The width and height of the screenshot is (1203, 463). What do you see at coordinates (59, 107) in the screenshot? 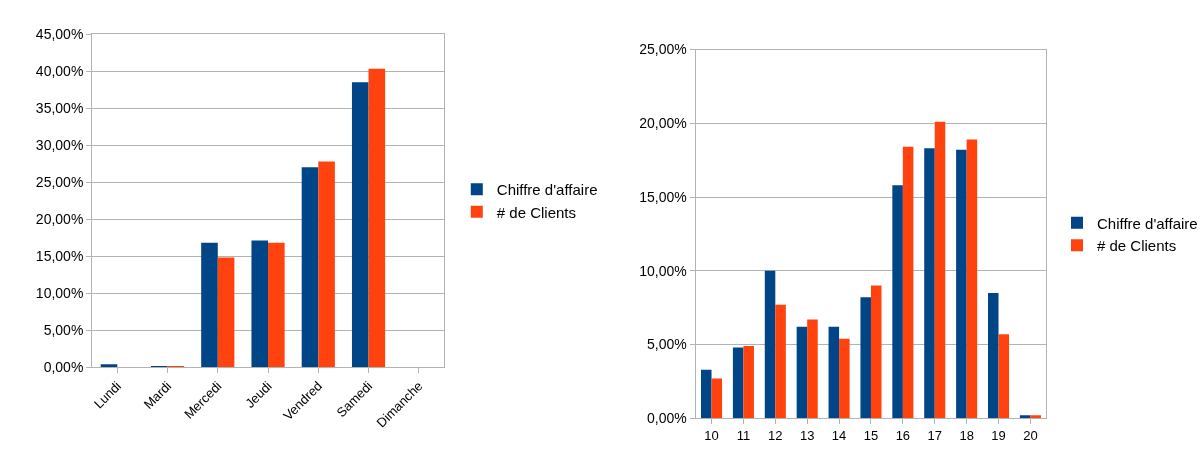
I see `y-tick-label: 35,00%` at bounding box center [59, 107].